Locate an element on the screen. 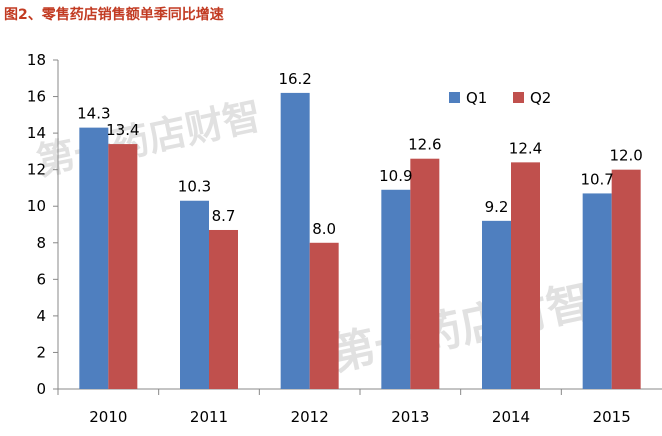 The image size is (662, 436). data-label: 13.4 is located at coordinates (122, 130).